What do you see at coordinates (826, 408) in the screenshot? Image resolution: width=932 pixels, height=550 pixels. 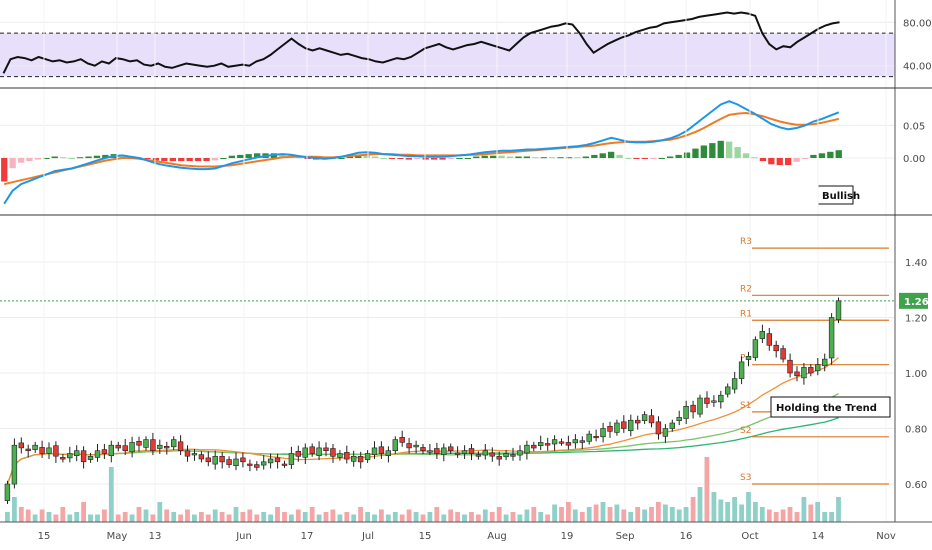 I see `price-note: Holding the Trend` at bounding box center [826, 408].